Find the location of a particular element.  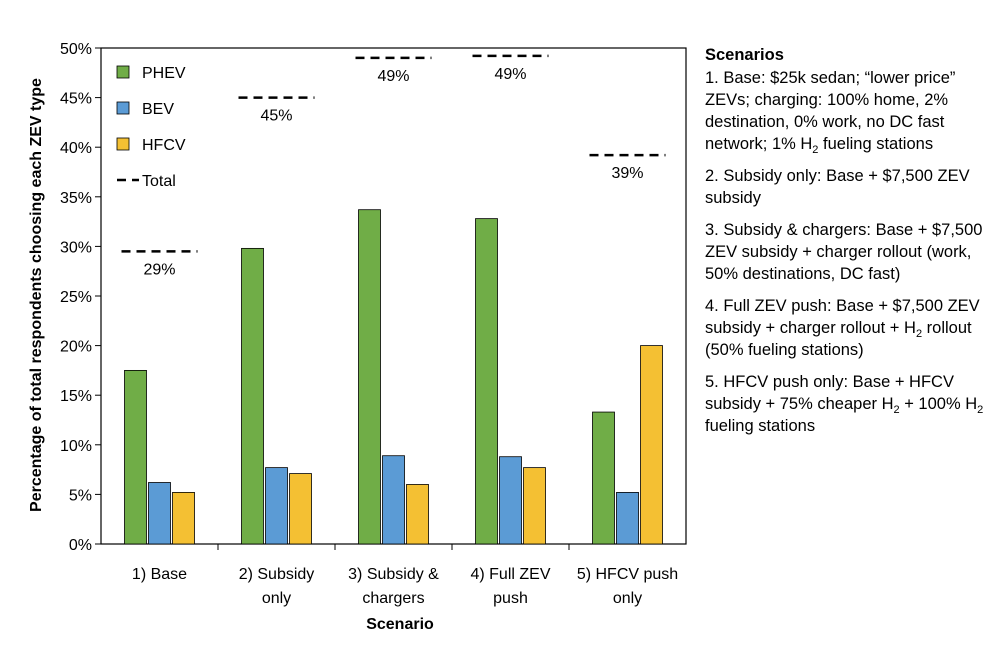

total-label: 29% is located at coordinates (159, 269).